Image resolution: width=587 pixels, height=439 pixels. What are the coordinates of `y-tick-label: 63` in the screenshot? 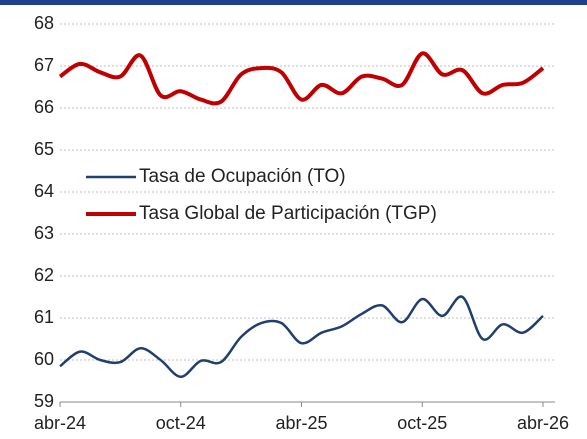 It's located at (44, 233).